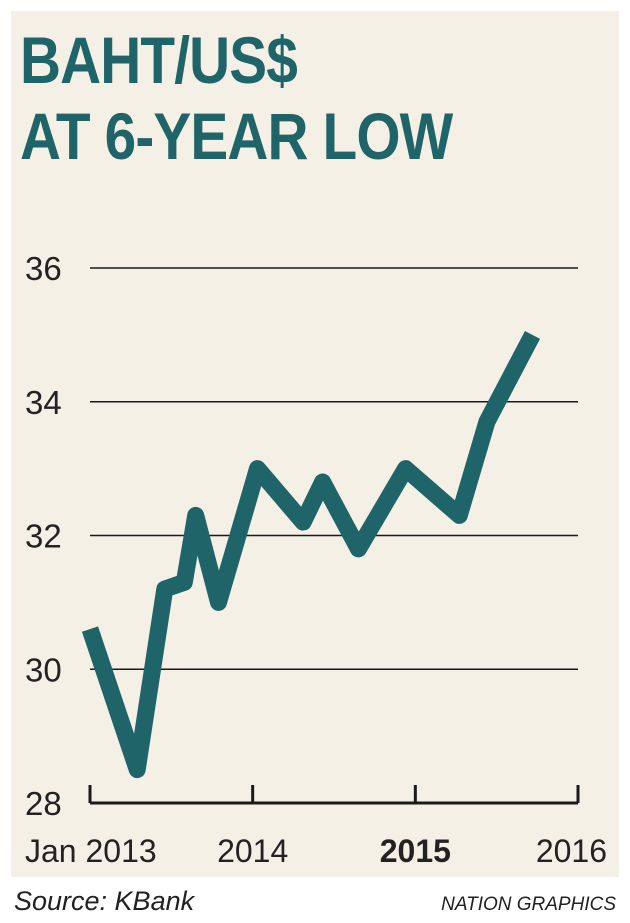 Image resolution: width=630 pixels, height=923 pixels. Describe the element at coordinates (159, 60) in the screenshot. I see `title-line-1: BAHT/US$` at that location.